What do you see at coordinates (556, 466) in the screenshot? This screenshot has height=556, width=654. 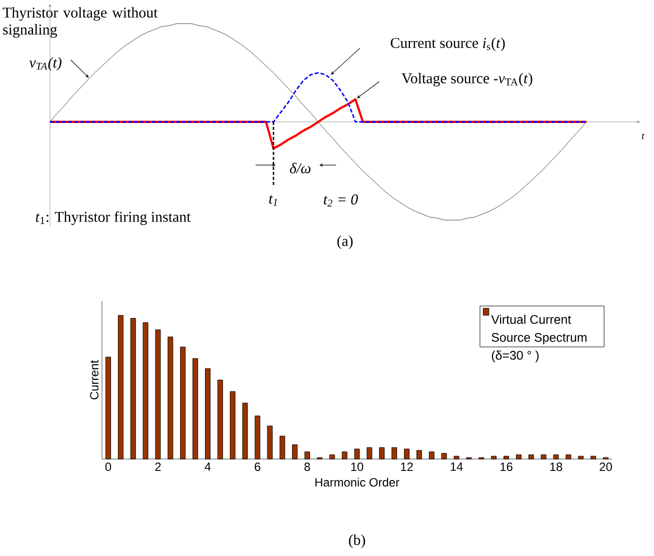 I see `x-tick-label: 18` at bounding box center [556, 466].